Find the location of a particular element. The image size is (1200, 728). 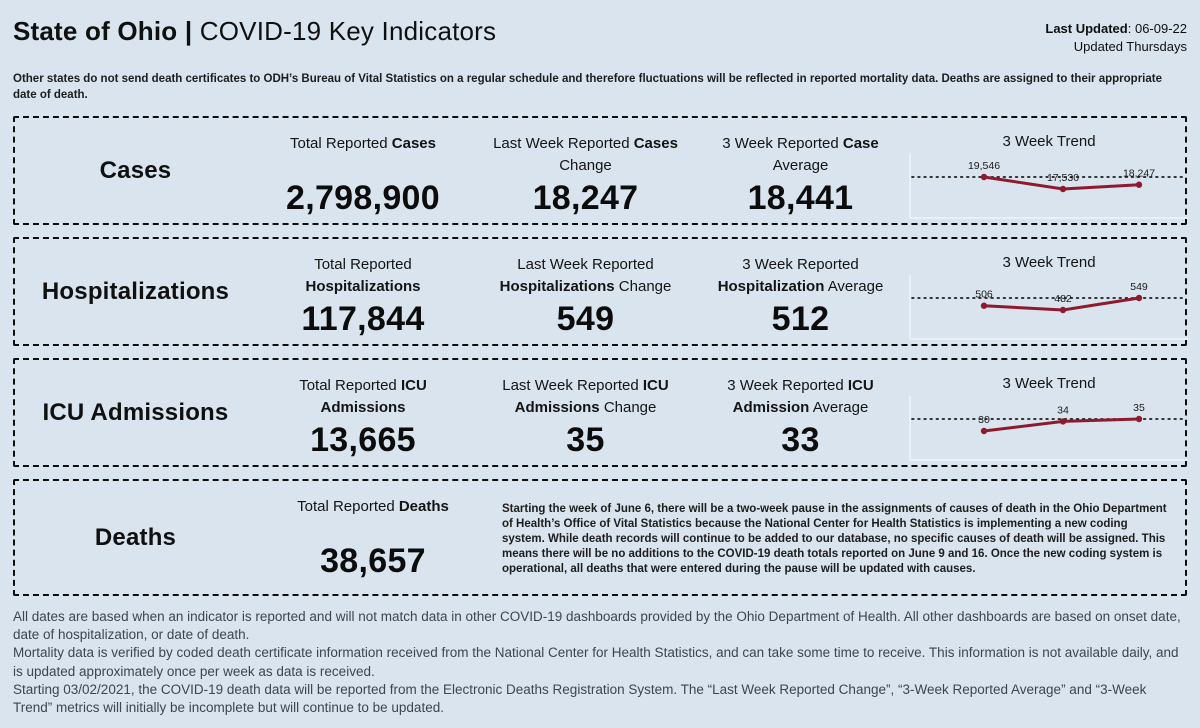

metric-title: Last Week Reported ICU Admissions Change is located at coordinates (585, 398).